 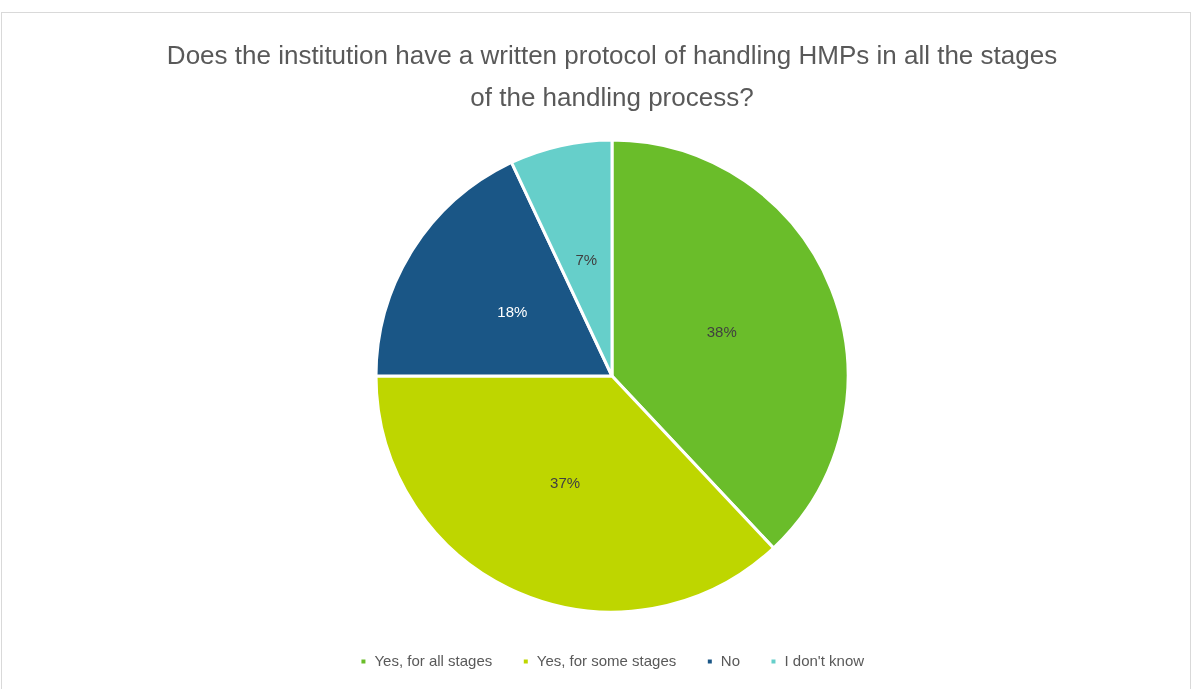 What do you see at coordinates (433, 660) in the screenshot?
I see `legend-label: Yes, for all stages` at bounding box center [433, 660].